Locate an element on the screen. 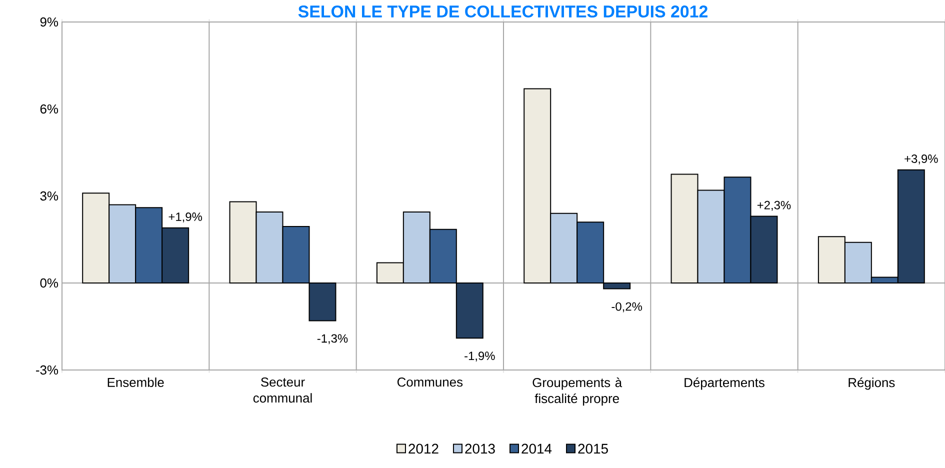 The height and width of the screenshot is (468, 945). legend-label: 2013 is located at coordinates (480, 449).